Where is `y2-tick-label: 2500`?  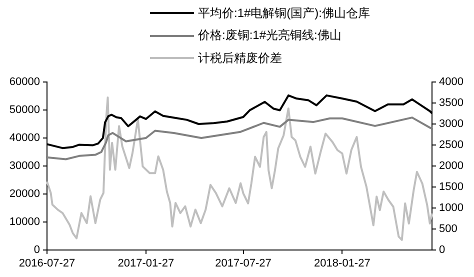
y2-tick-label: 2500 is located at coordinates (451, 145).